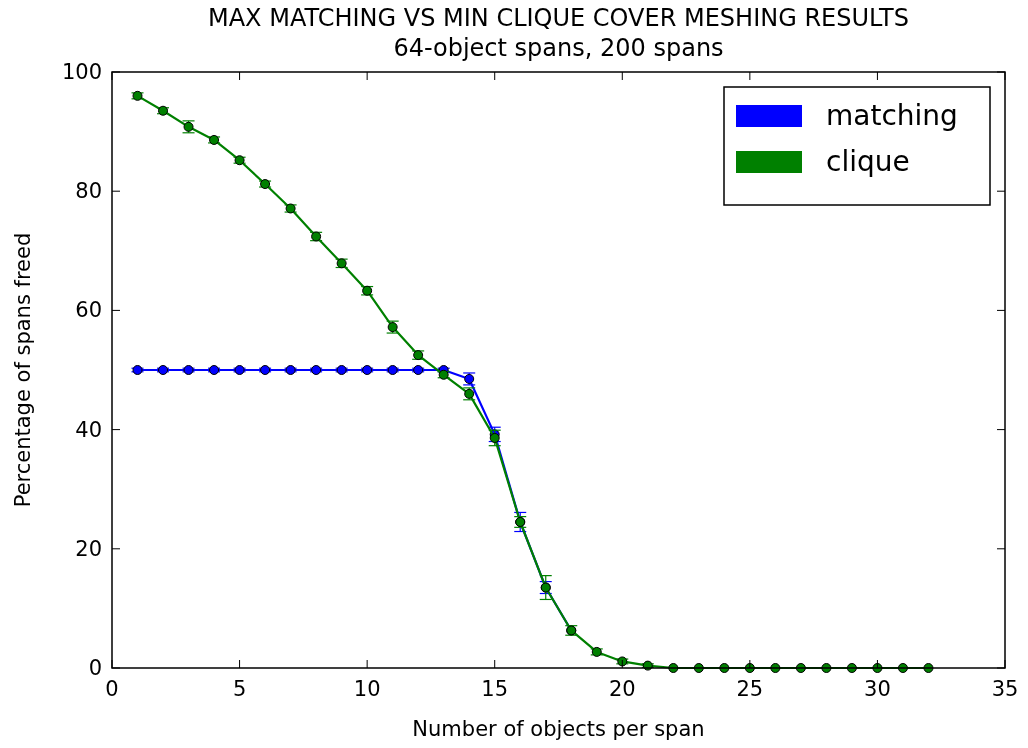  What do you see at coordinates (95, 668) in the screenshot?
I see `y-tick-label: 0` at bounding box center [95, 668].